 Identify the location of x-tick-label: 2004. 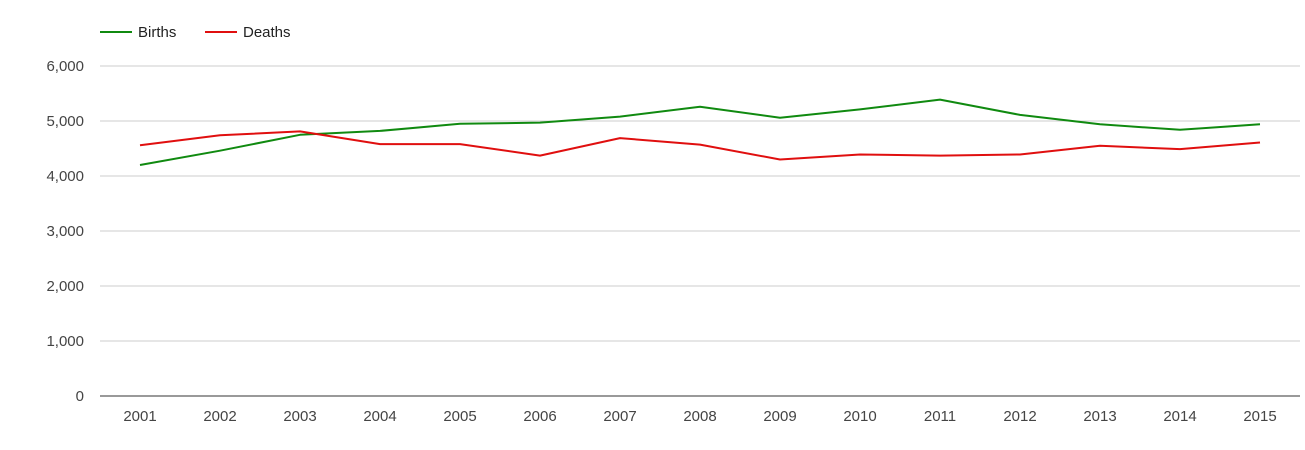
(379, 416).